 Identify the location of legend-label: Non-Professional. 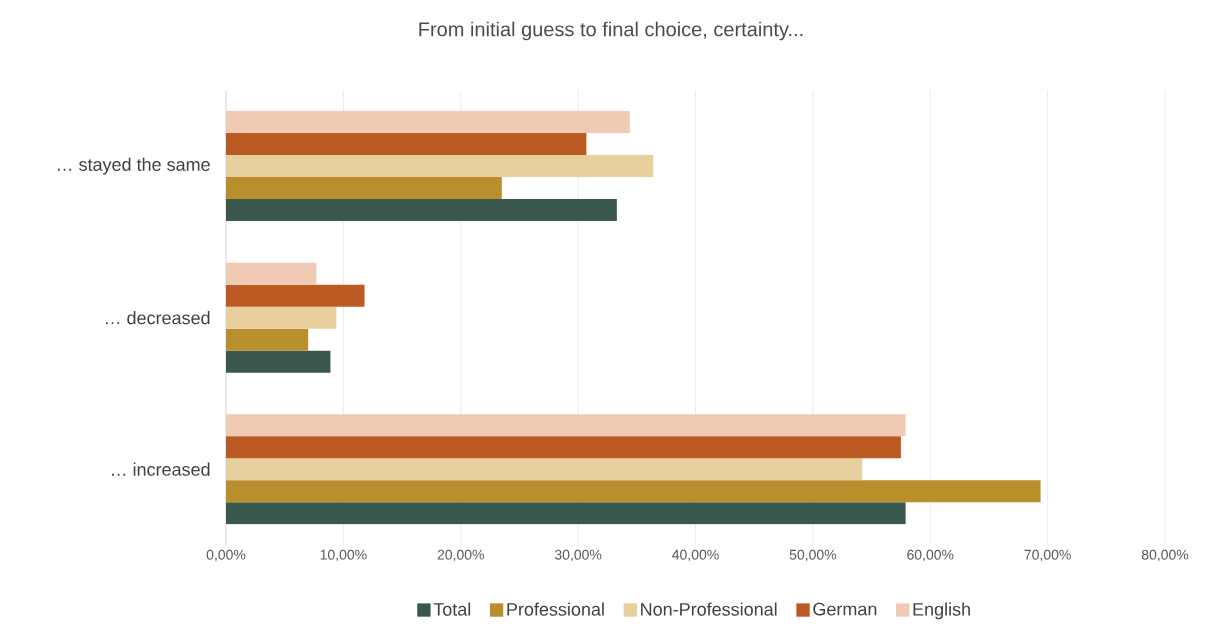
(709, 609).